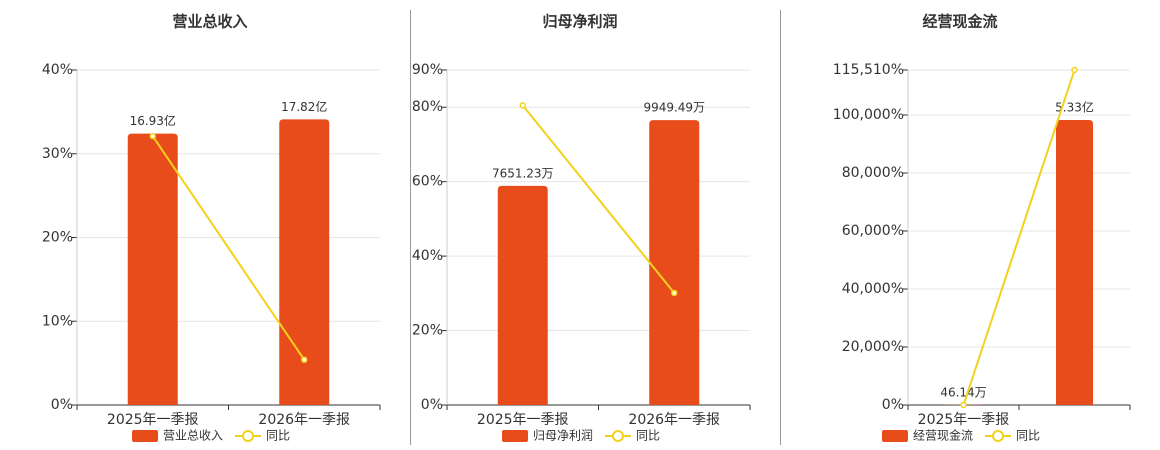 Image resolution: width=1160 pixels, height=450 pixels. Describe the element at coordinates (943, 435) in the screenshot. I see `legend-label: 经营现金流` at that location.